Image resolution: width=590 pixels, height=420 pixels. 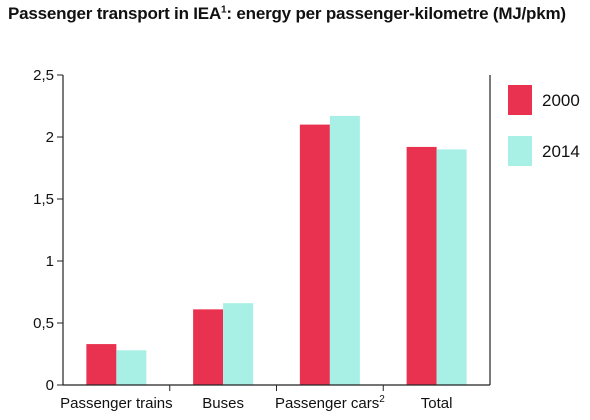 What do you see at coordinates (238, 344) in the screenshot?
I see `bar-2014-buses` at bounding box center [238, 344].